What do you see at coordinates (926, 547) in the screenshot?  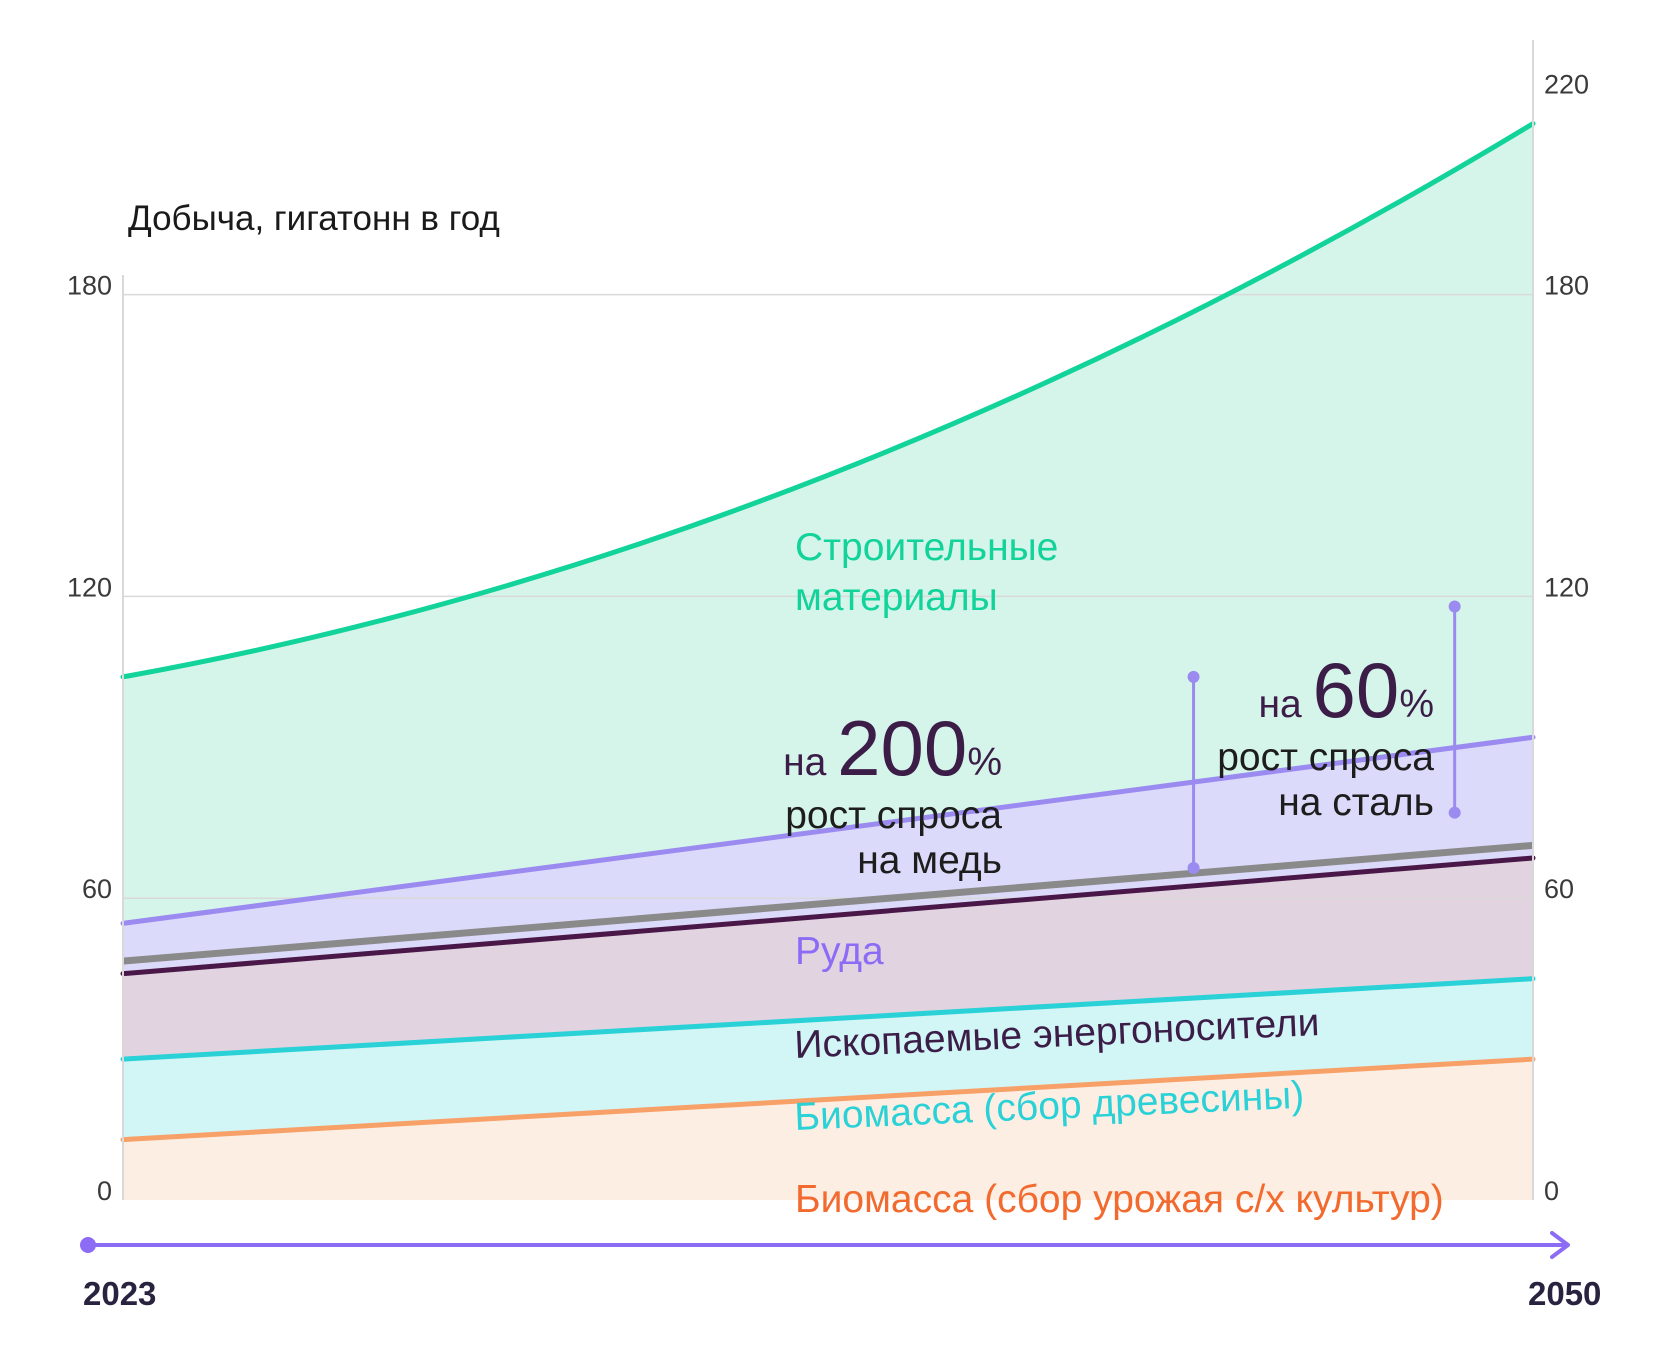 I see `label-line: Строительные` at bounding box center [926, 547].